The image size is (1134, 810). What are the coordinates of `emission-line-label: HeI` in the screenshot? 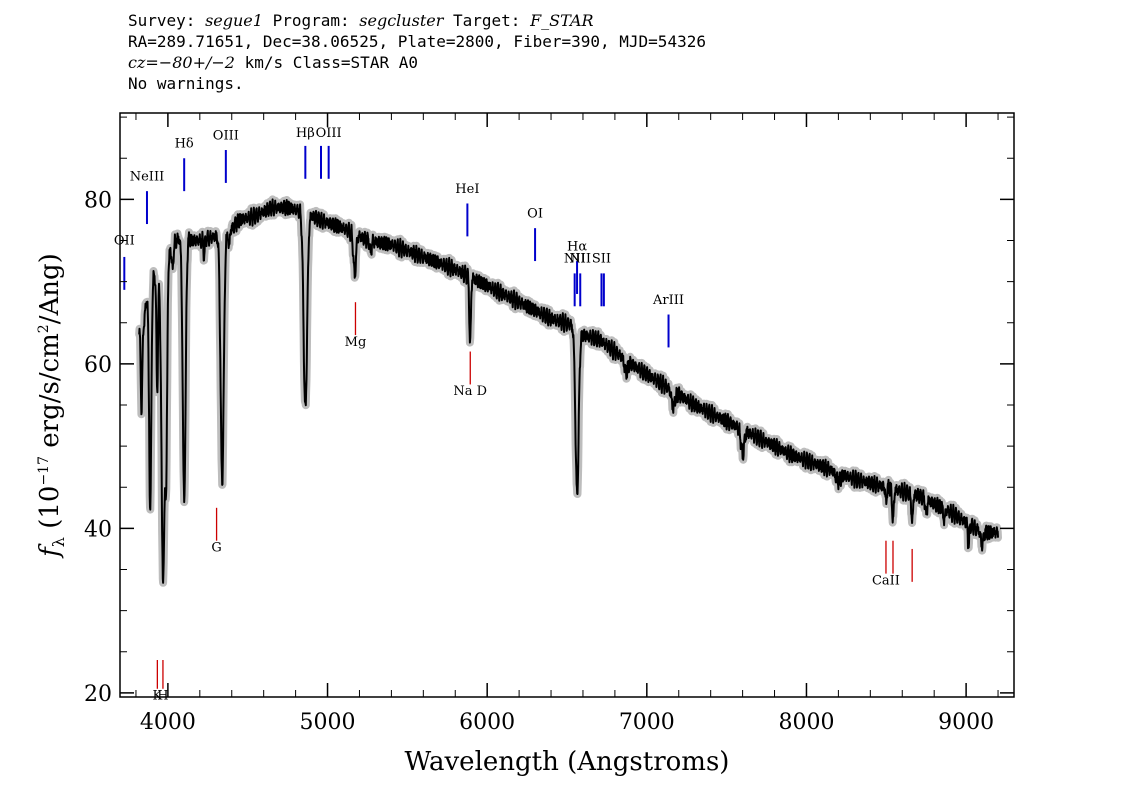 It's located at (467, 189).